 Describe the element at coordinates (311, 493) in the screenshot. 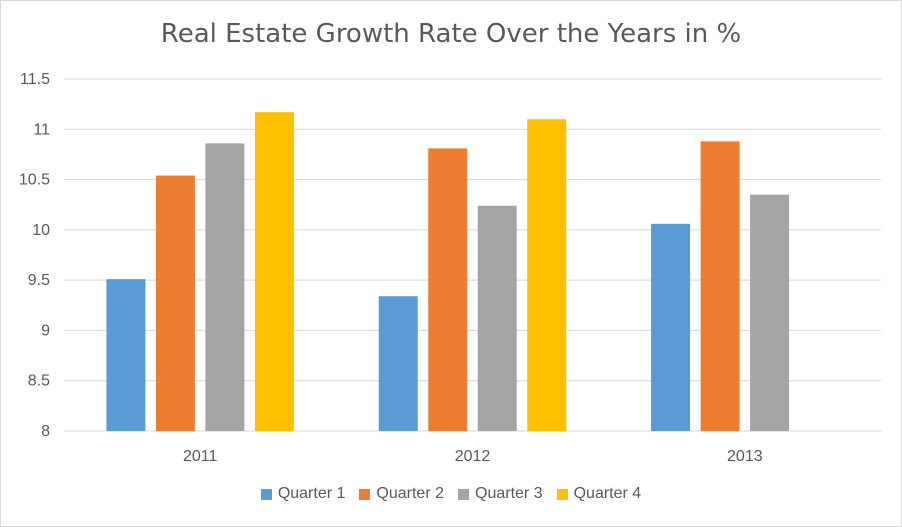

I see `legend-label-quarter-1: Quarter 1` at that location.